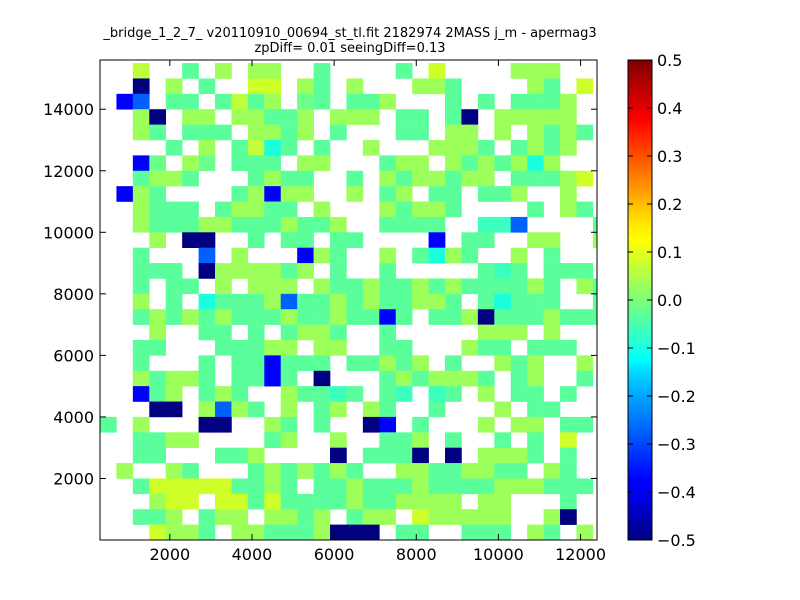  Describe the element at coordinates (676, 348) in the screenshot. I see `colorbar-tick-label: −0.1` at that location.